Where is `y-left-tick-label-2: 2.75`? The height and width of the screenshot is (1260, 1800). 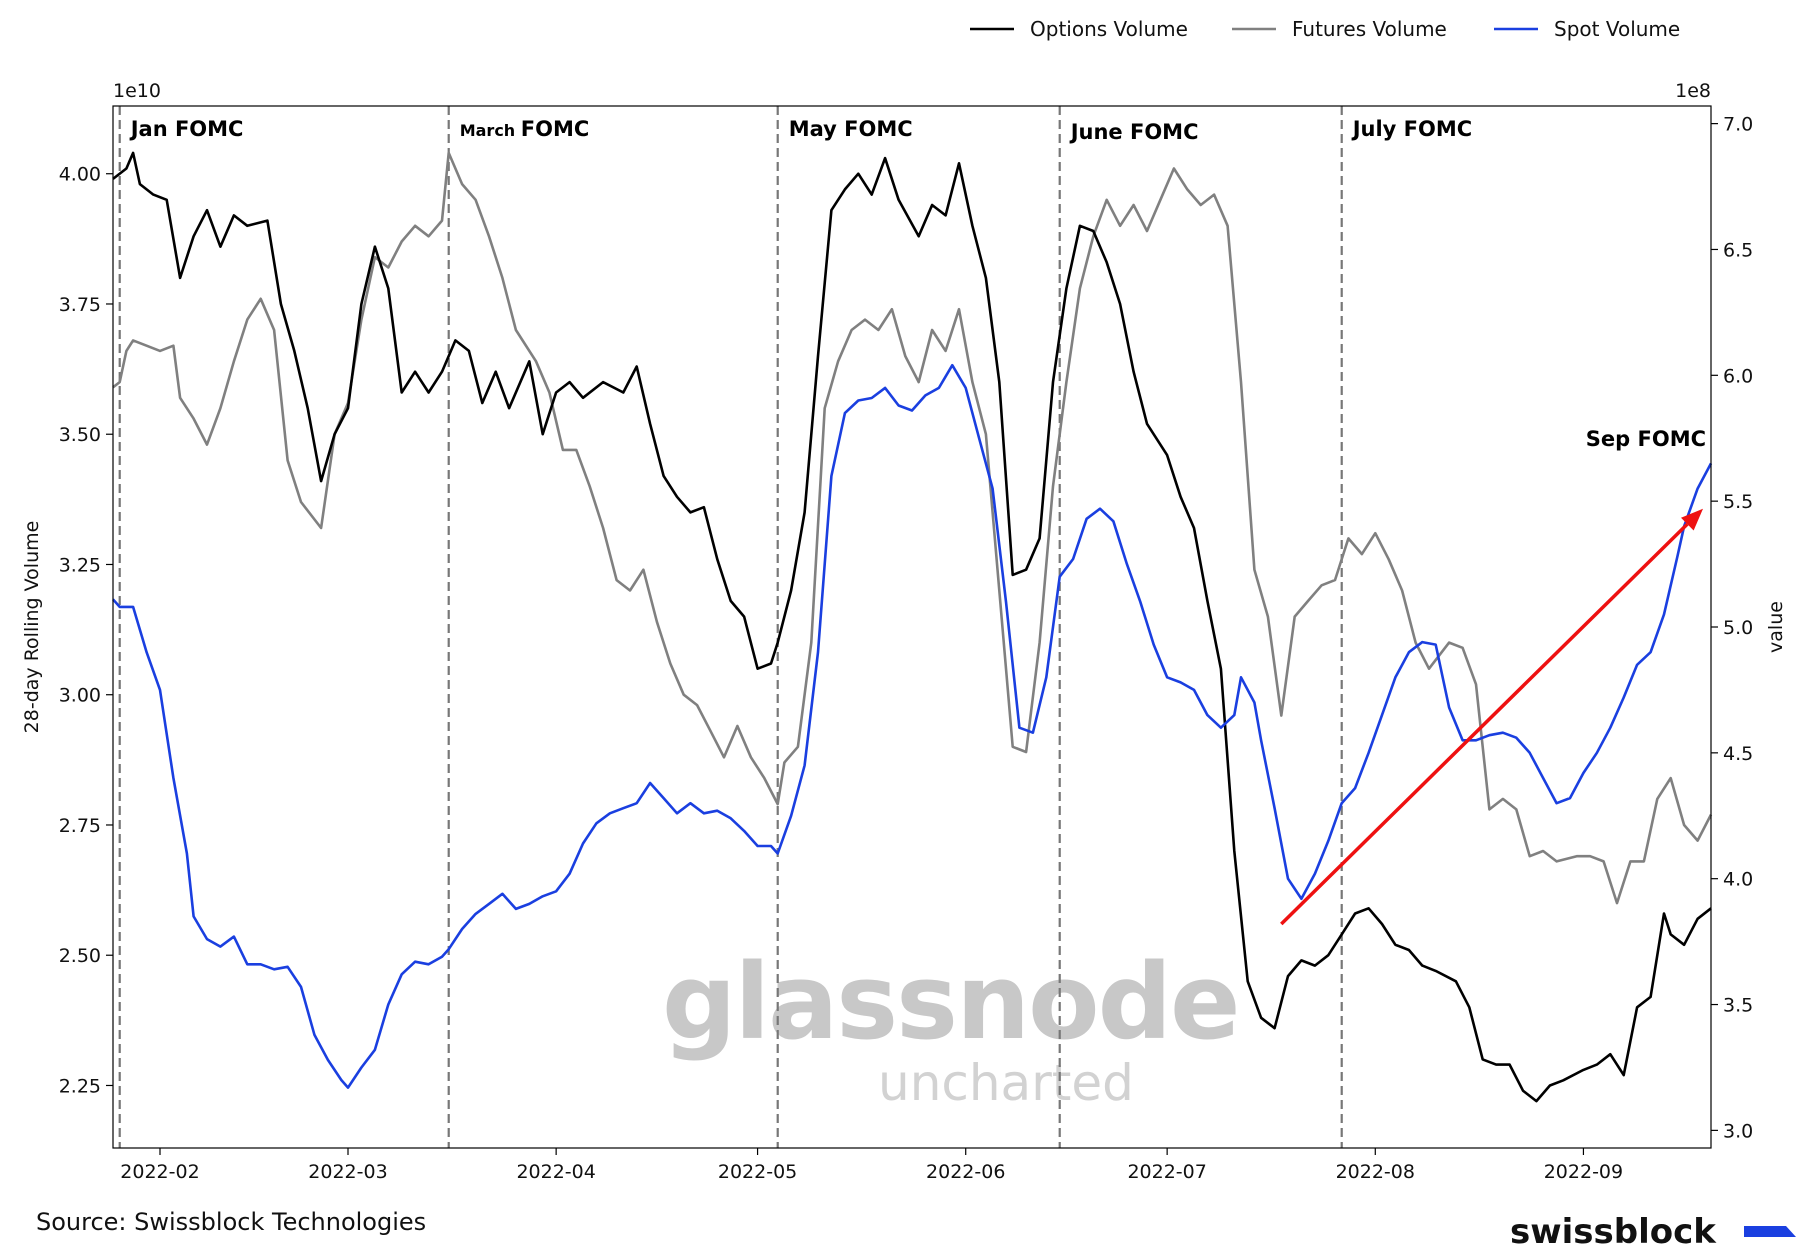 y-left-tick-label-2: 2.75 is located at coordinates (80, 826).